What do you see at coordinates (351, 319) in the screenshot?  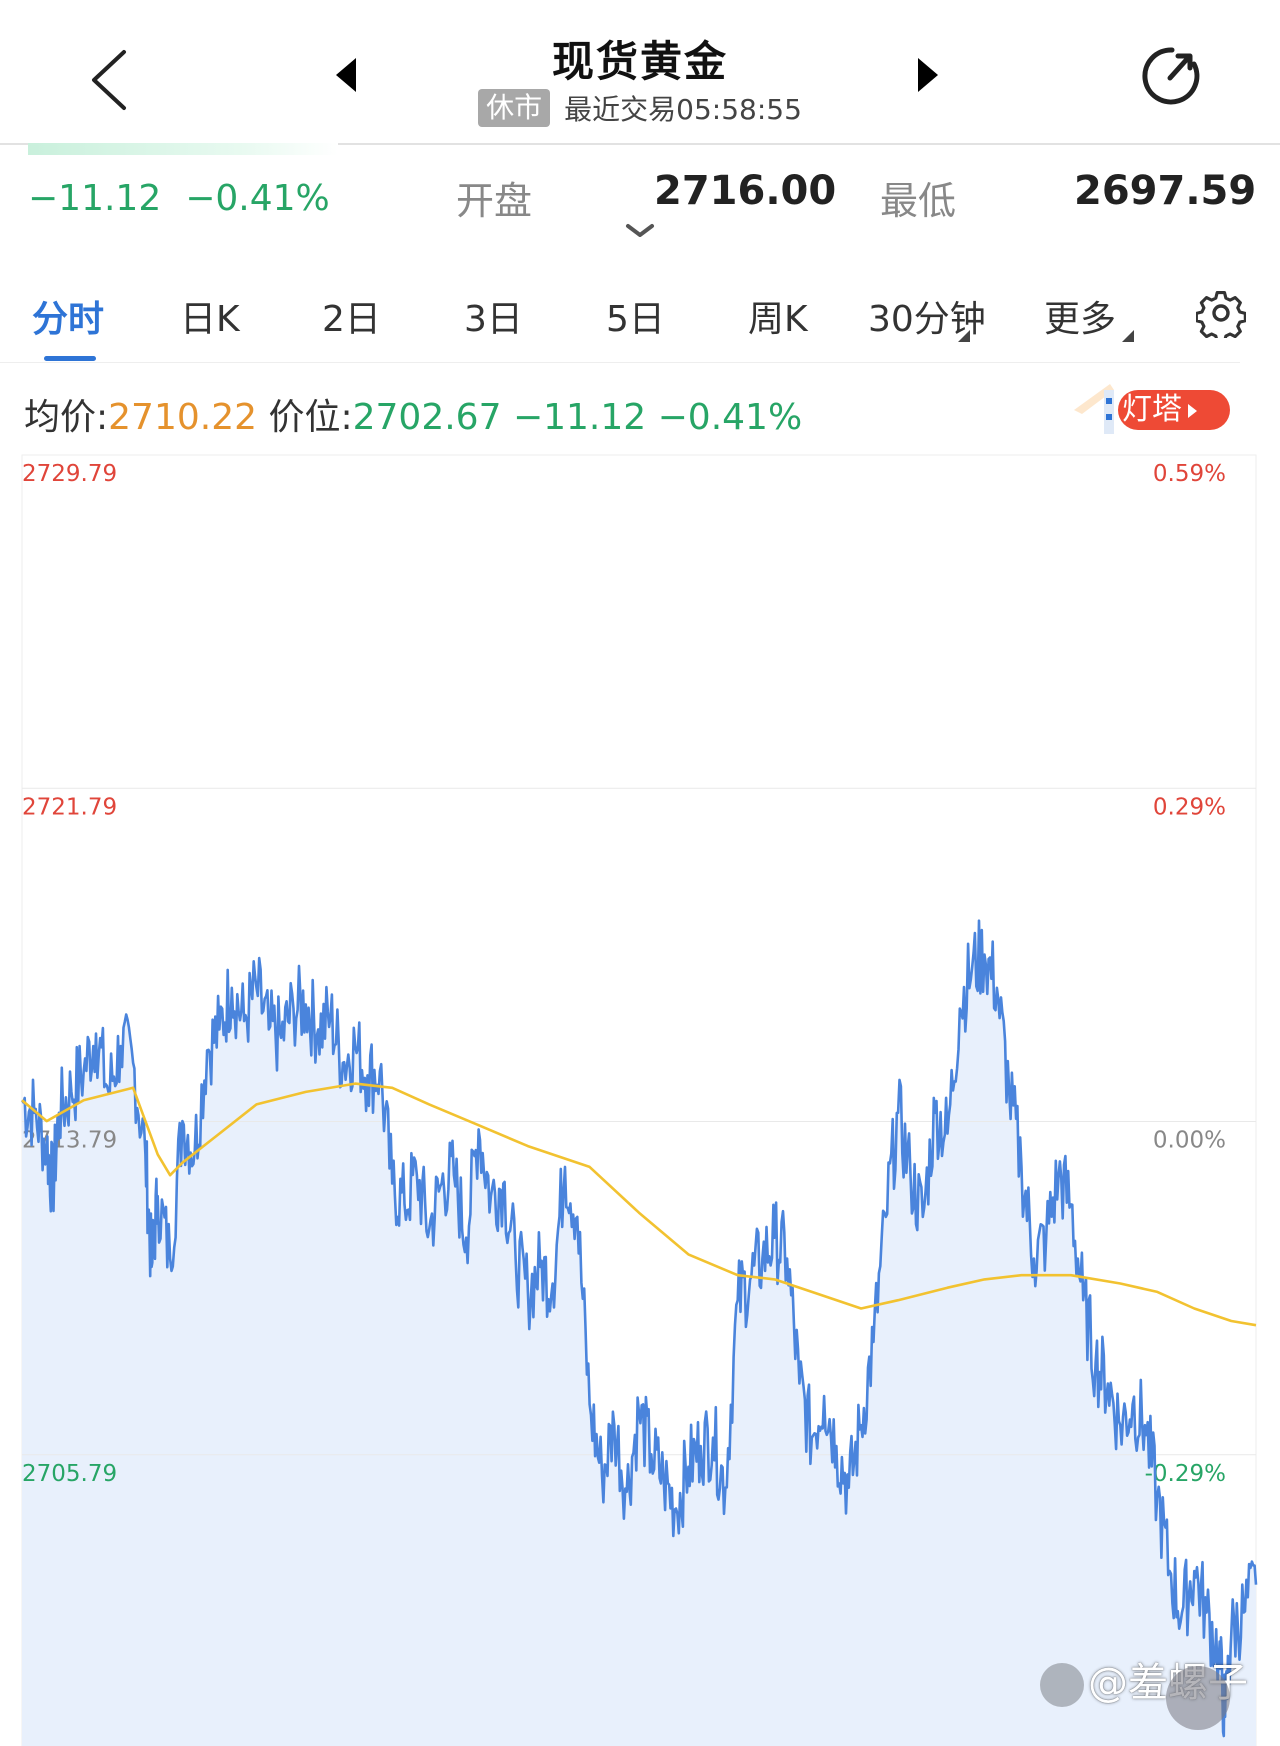 I see `tab-2day: 2日` at bounding box center [351, 319].